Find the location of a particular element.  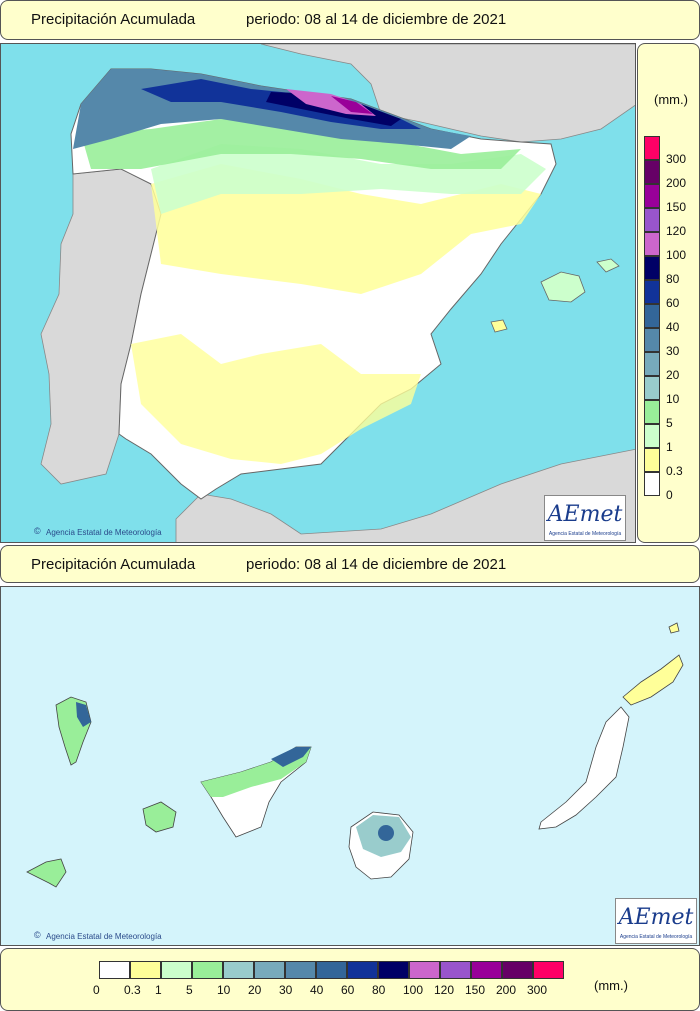

la-graciosa-island is located at coordinates (674, 628).